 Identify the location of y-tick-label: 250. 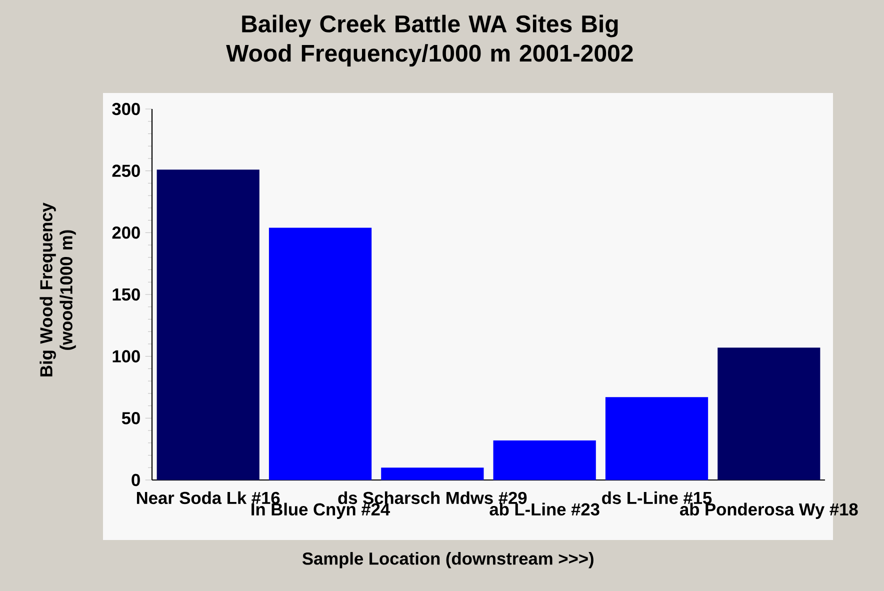
(126, 170).